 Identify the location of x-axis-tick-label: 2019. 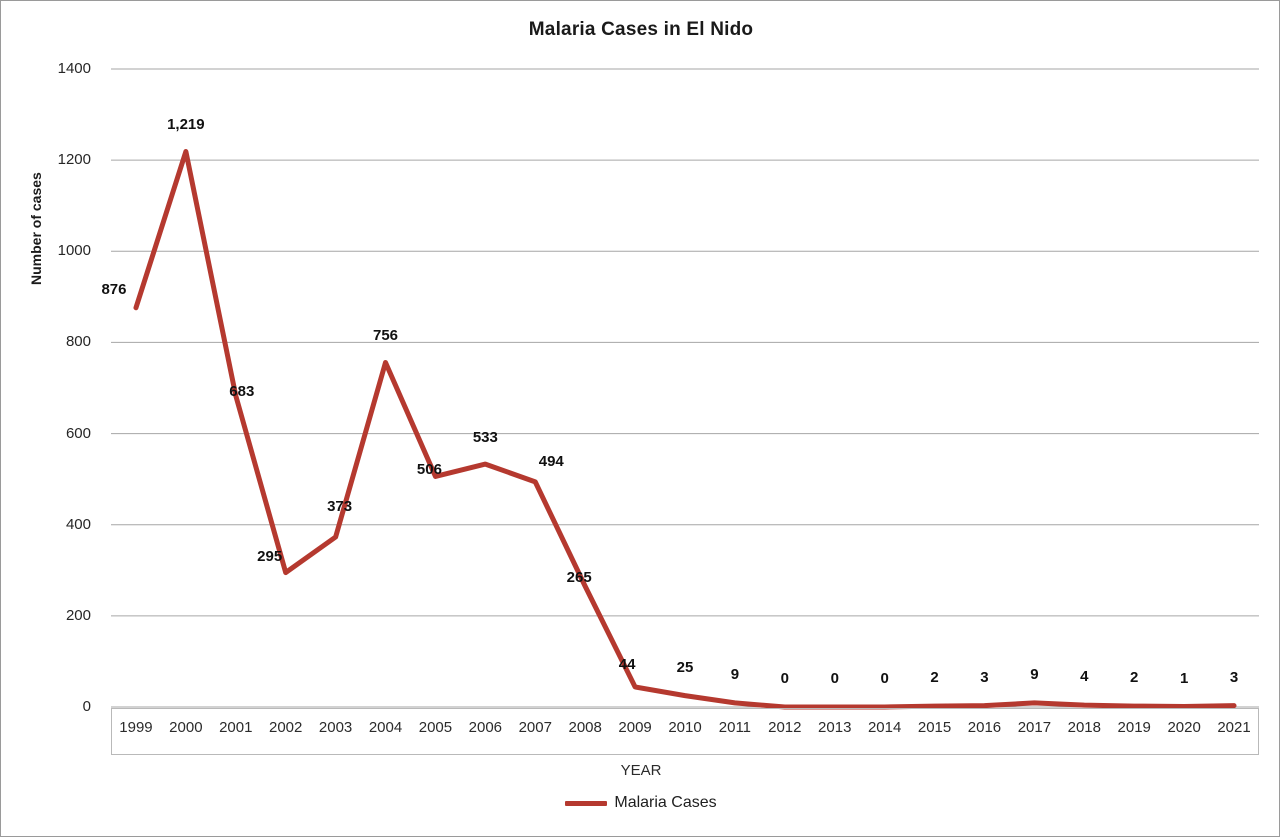
(1134, 727).